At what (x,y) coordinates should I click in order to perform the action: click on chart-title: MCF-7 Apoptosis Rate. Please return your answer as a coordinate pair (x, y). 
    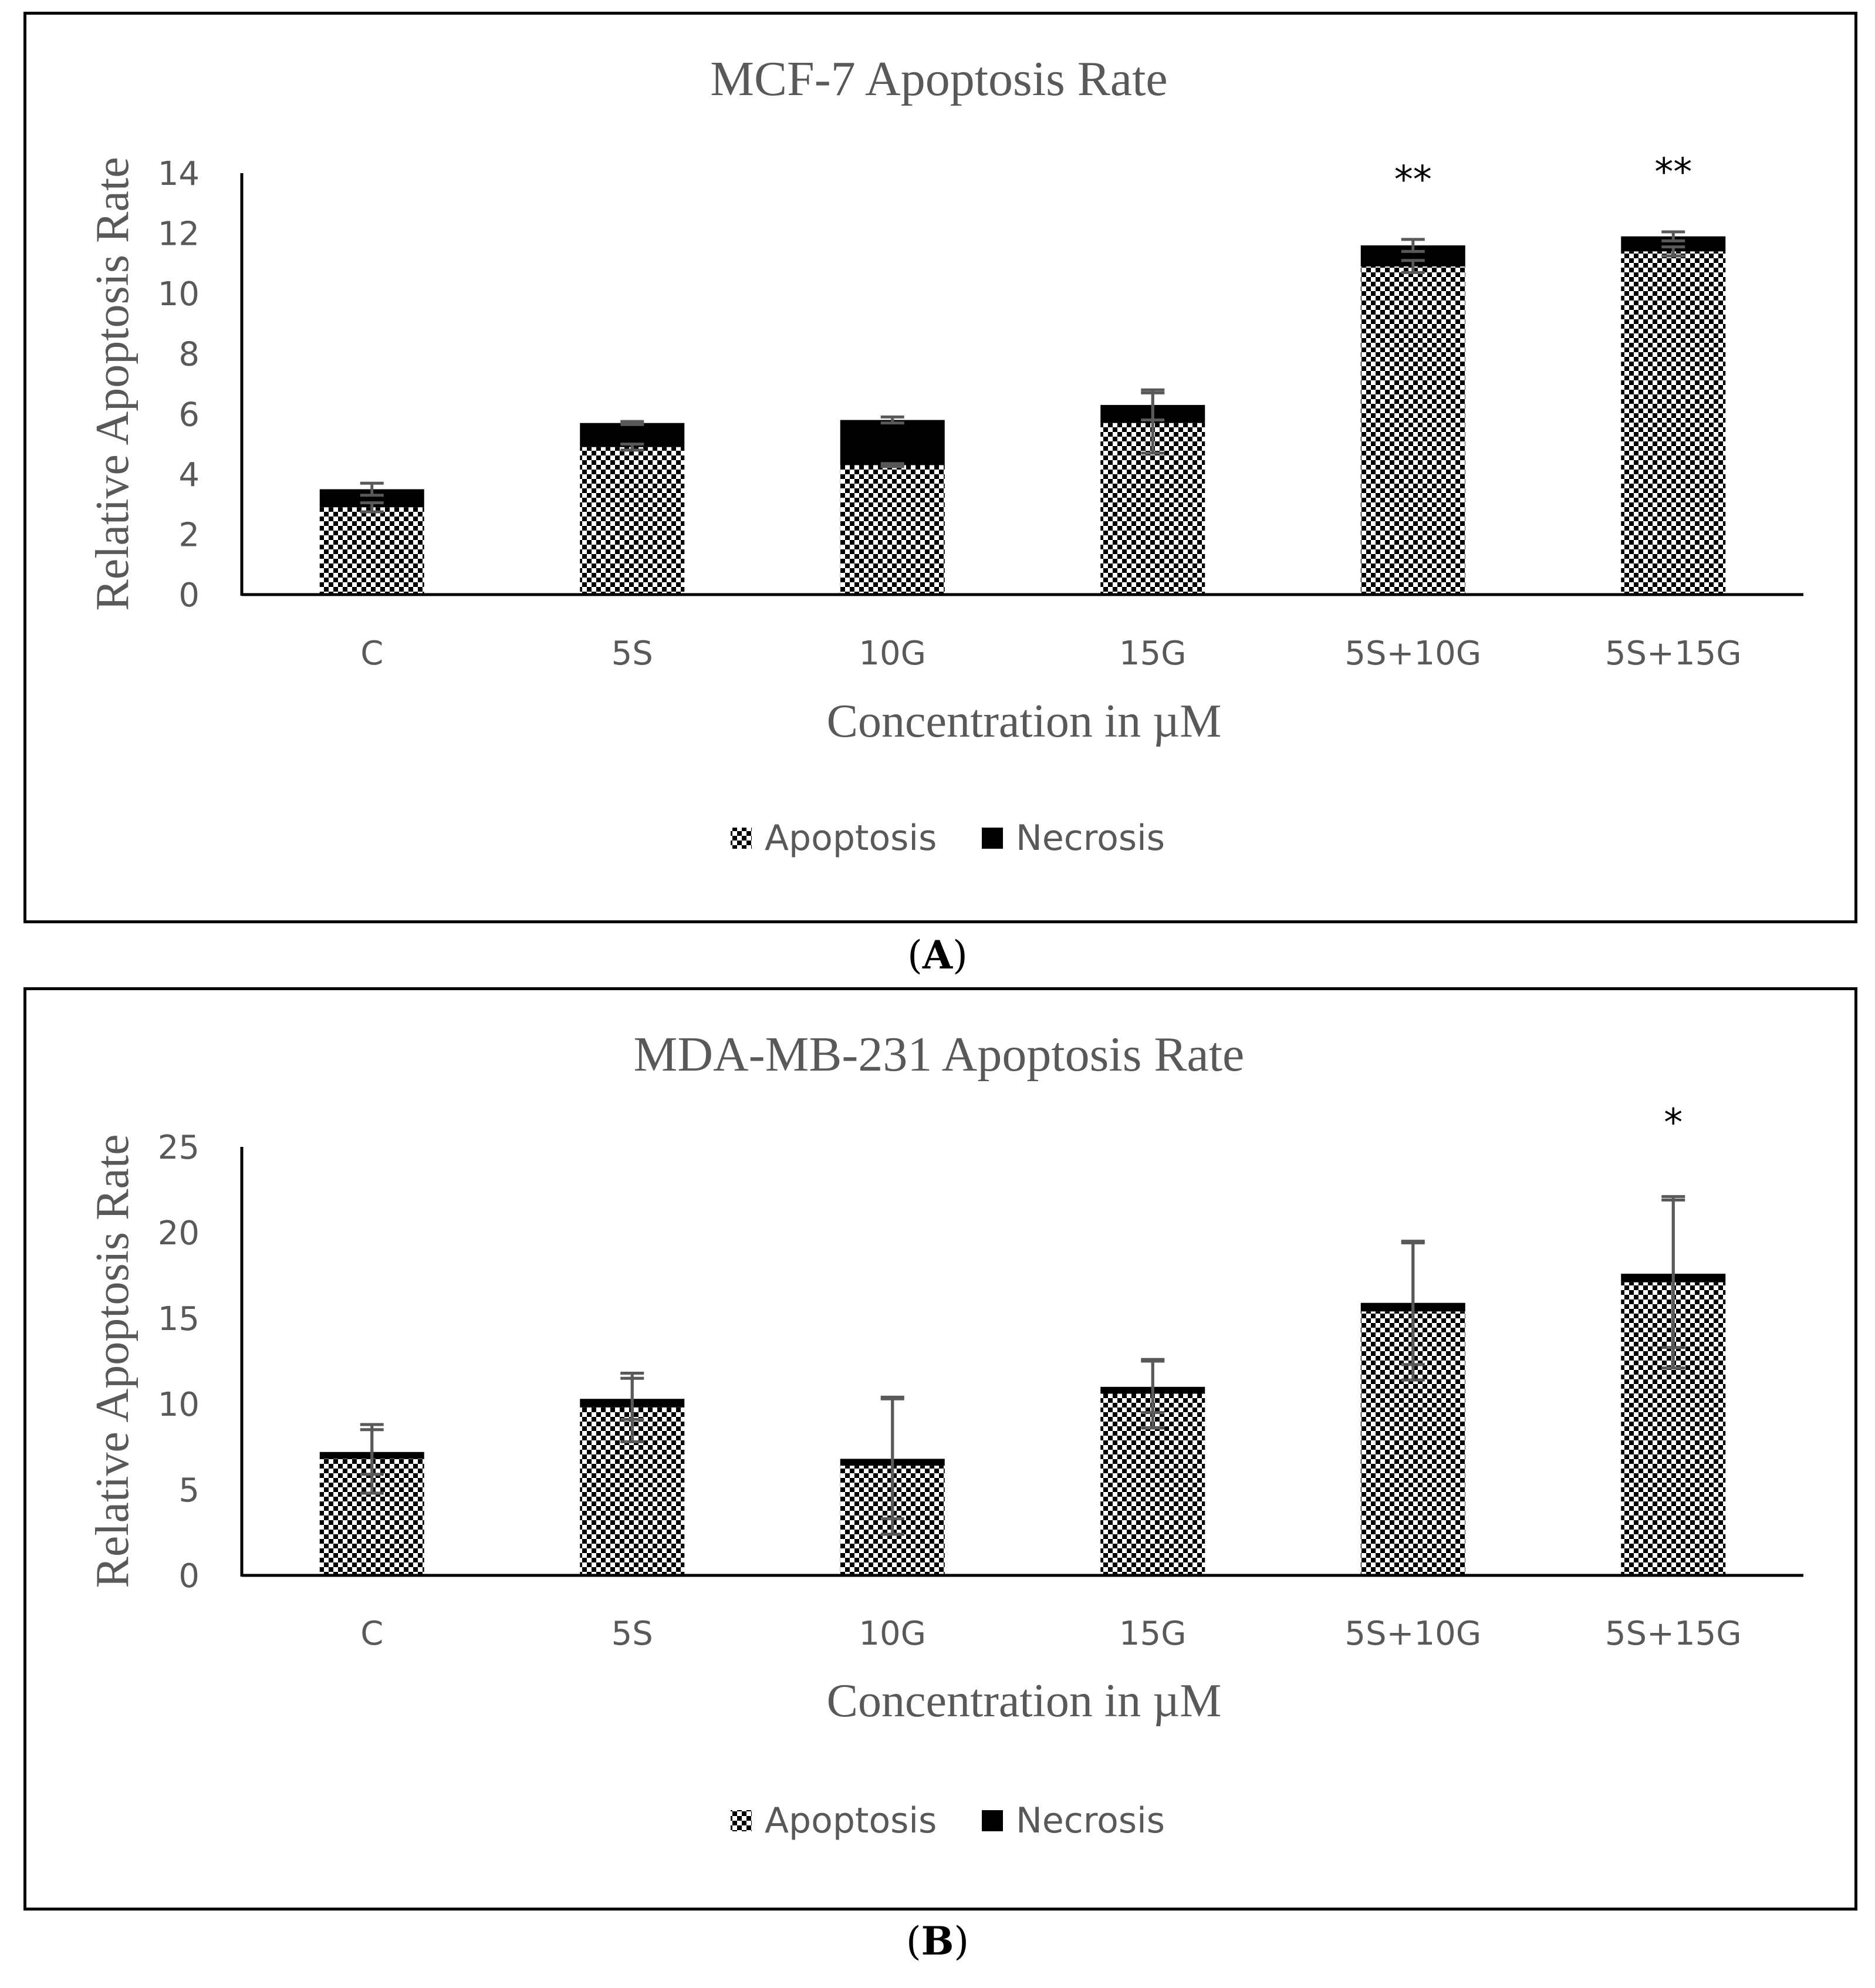
    Looking at the image, I should click on (938, 79).